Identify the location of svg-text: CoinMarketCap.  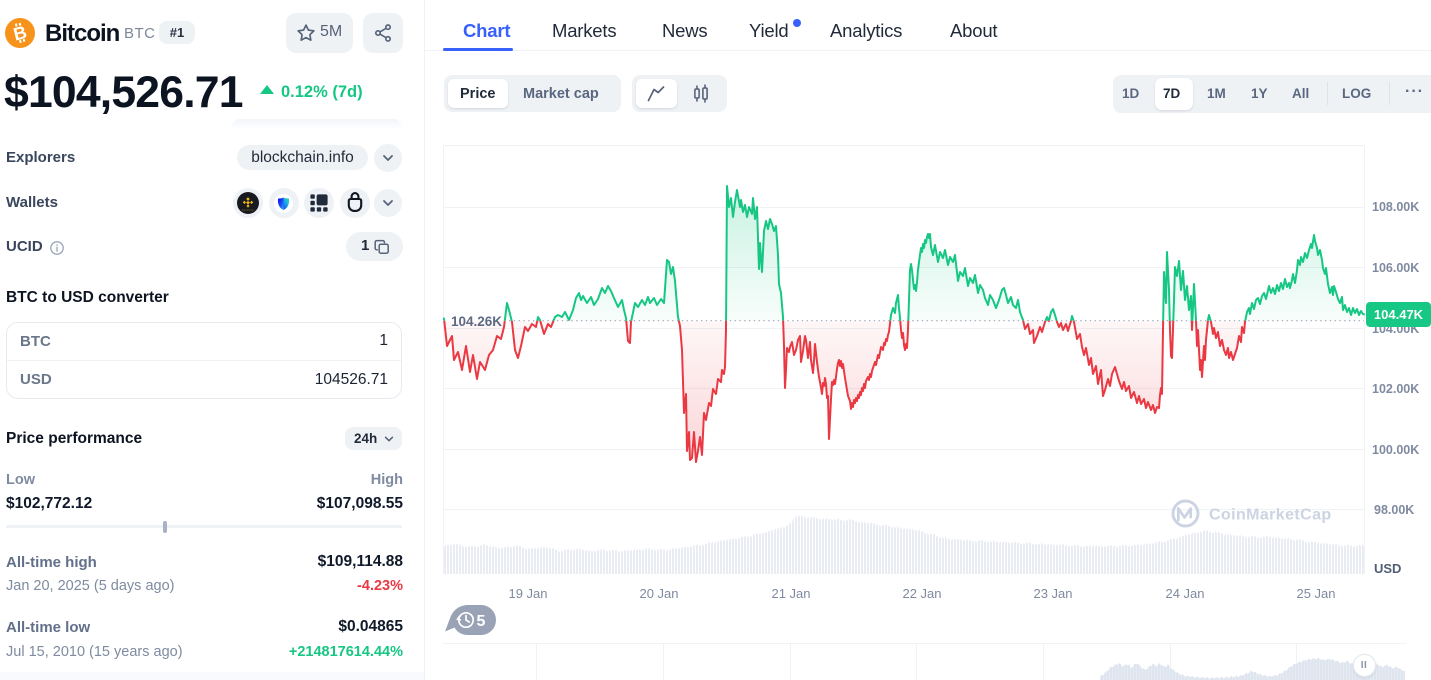
(1270, 515).